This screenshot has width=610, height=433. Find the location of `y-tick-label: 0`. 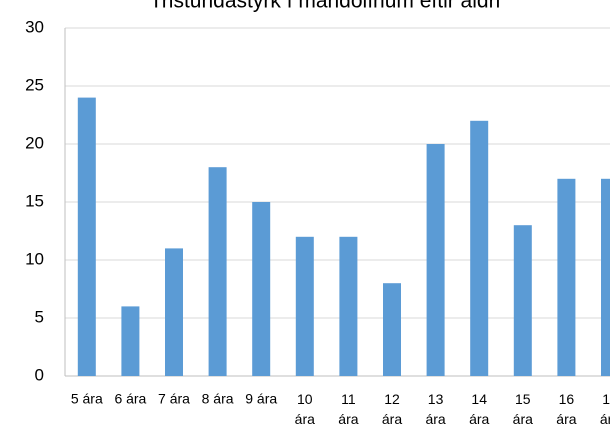

y-tick-label: 0 is located at coordinates (39, 374).